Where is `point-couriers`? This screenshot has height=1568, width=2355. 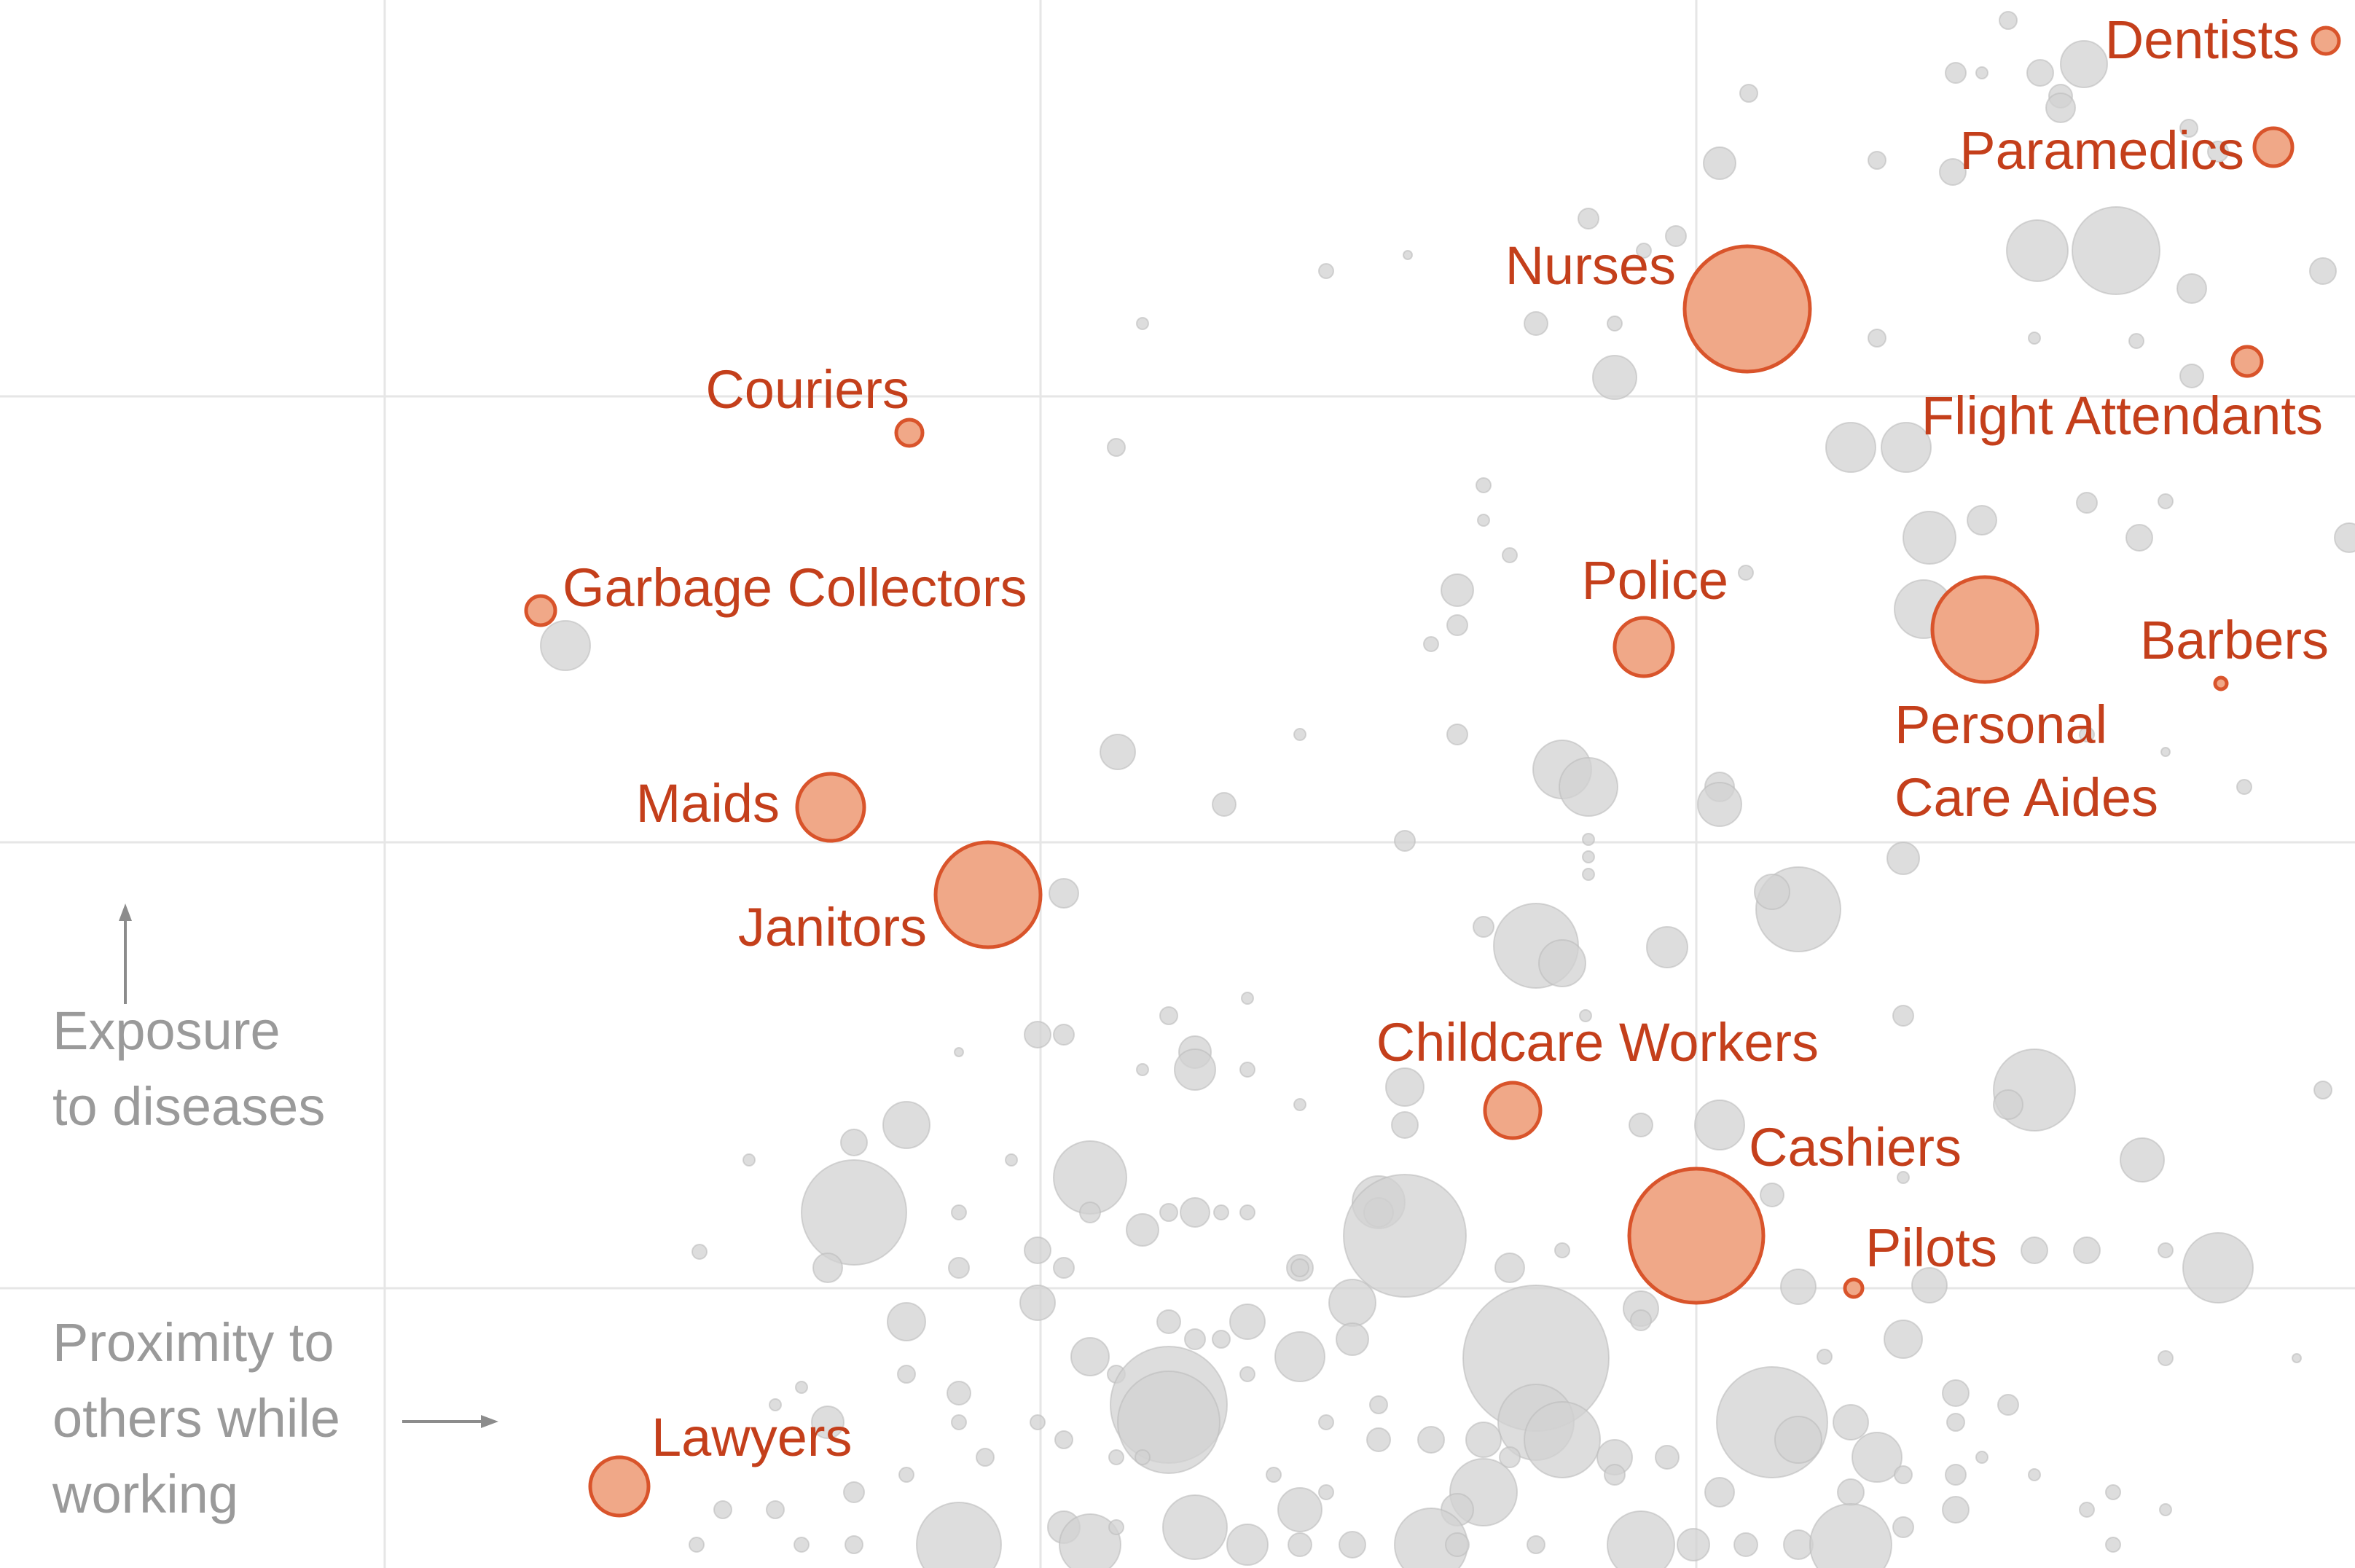
point-couriers is located at coordinates (909, 433).